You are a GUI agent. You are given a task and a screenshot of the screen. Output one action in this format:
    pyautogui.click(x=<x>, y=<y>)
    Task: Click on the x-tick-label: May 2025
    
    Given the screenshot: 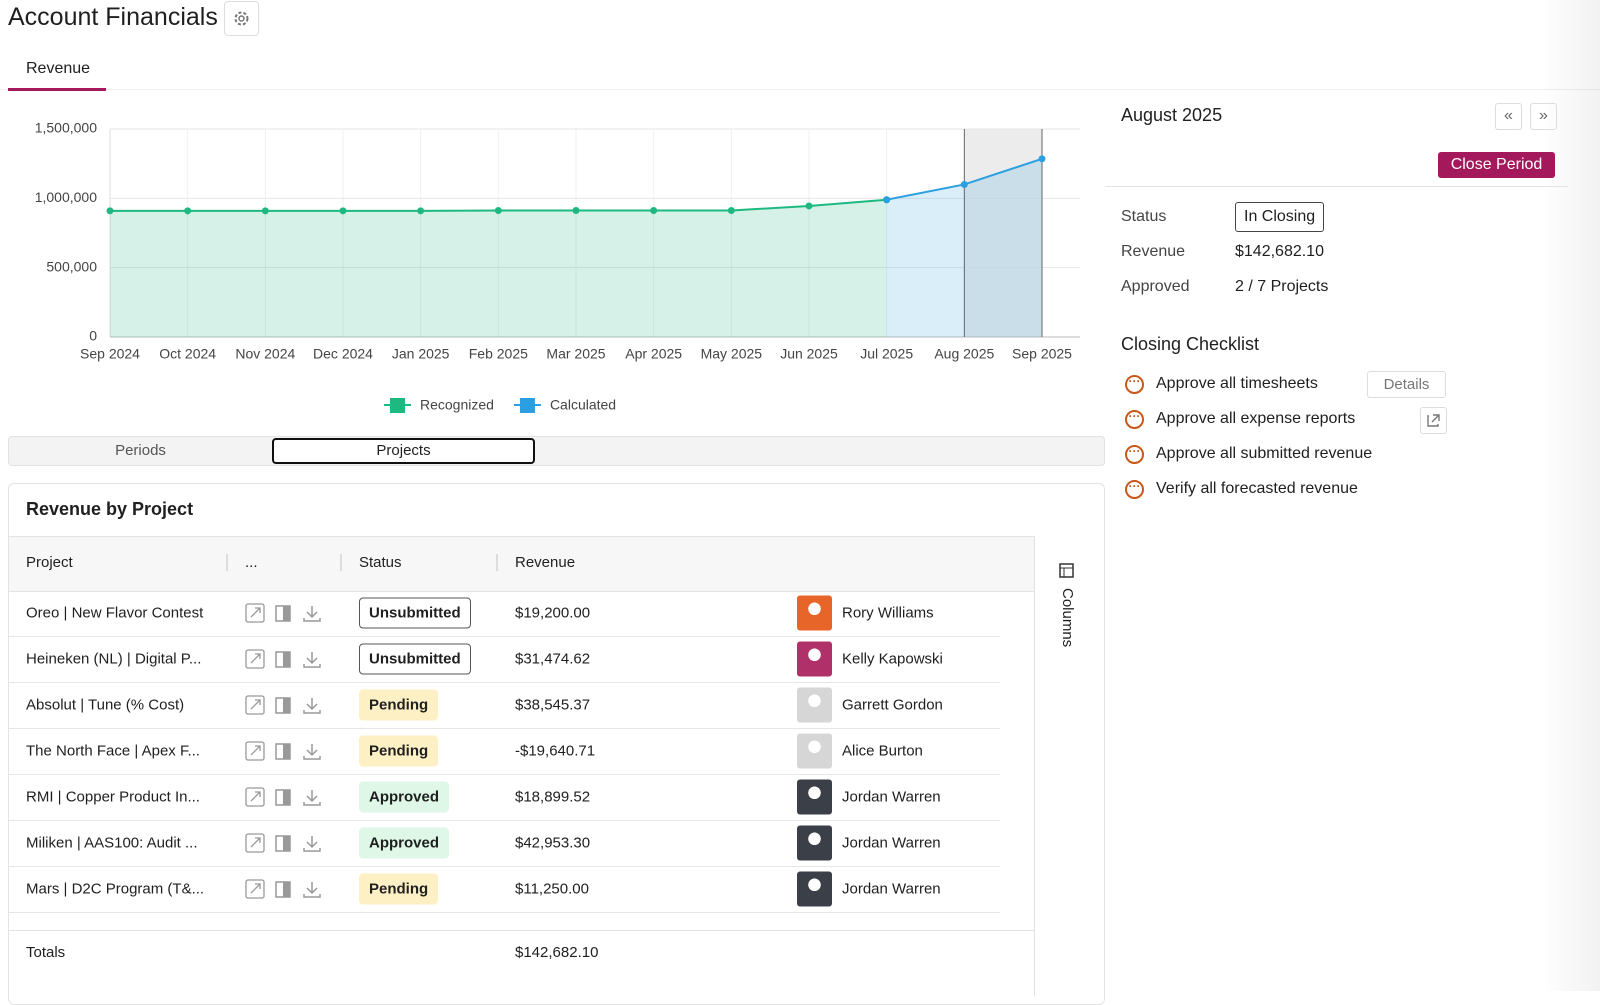 What is the action you would take?
    pyautogui.click(x=732, y=354)
    